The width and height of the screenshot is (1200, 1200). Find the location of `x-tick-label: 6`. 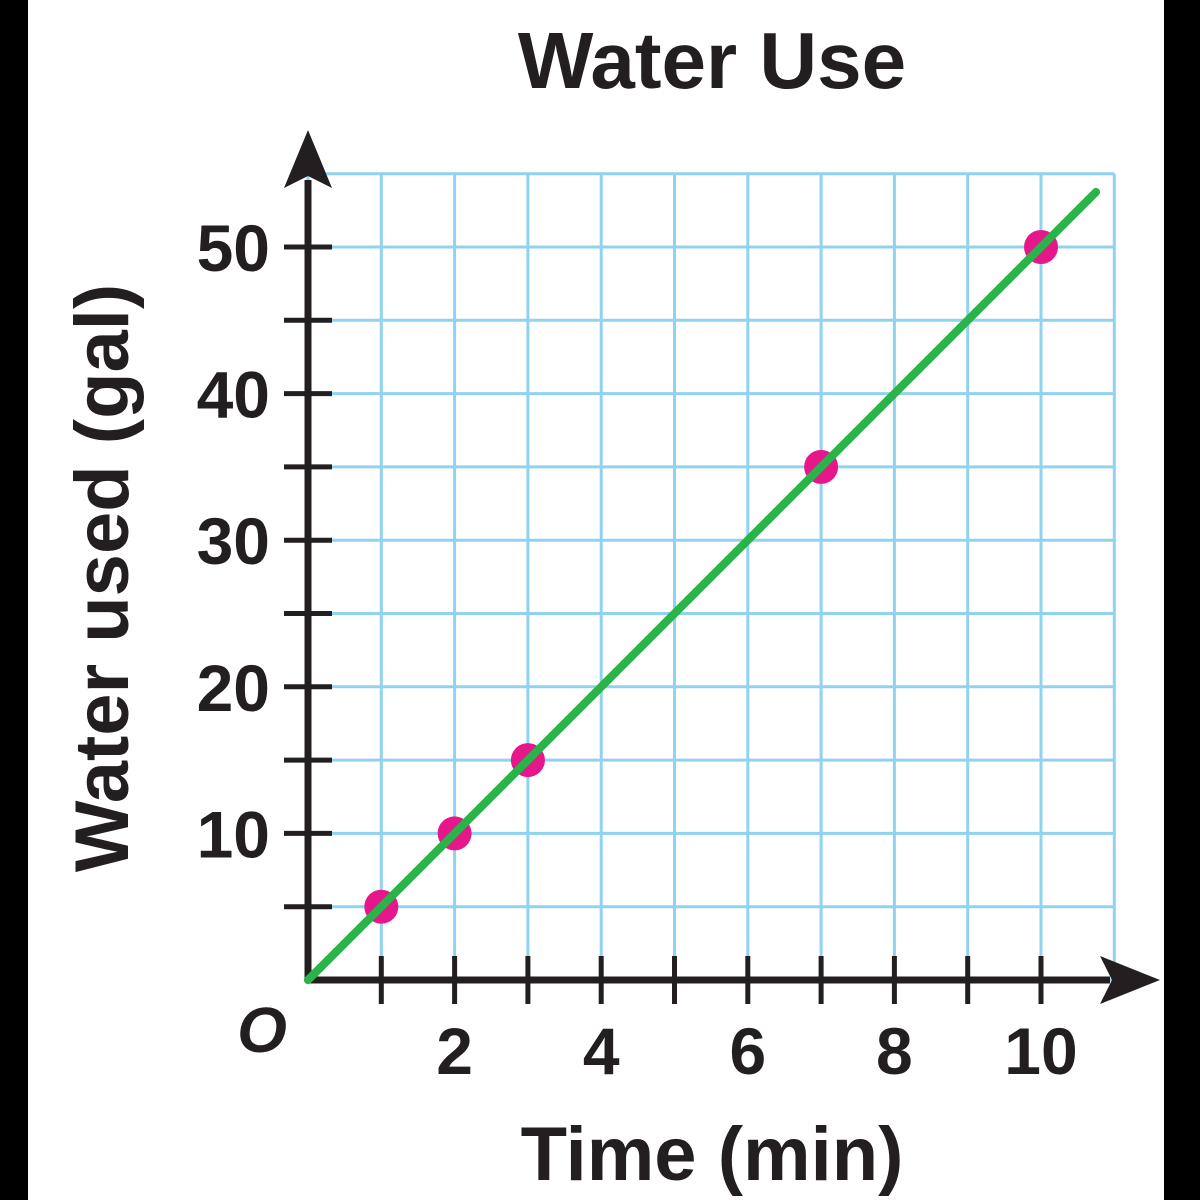

x-tick-label: 6 is located at coordinates (747, 1051).